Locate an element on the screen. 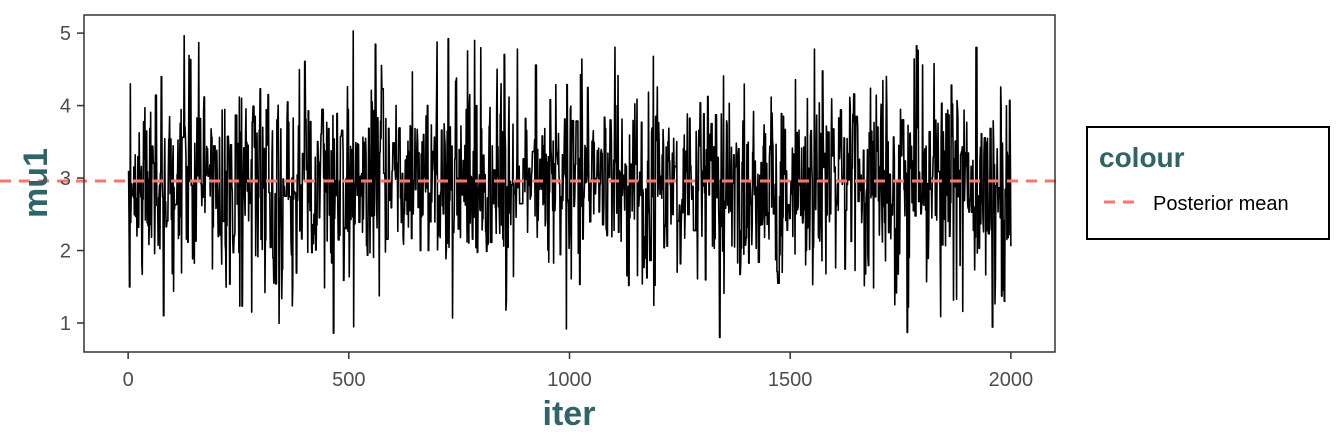  y-tick-label-1: 1 is located at coordinates (65, 324).